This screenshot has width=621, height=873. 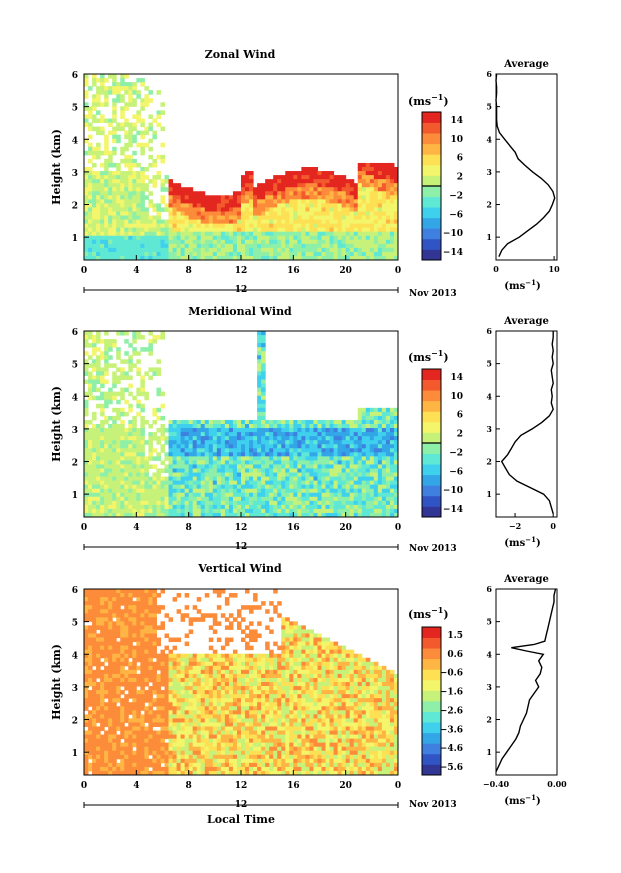 What do you see at coordinates (489, 396) in the screenshot?
I see `profile-y-tick-label: 4` at bounding box center [489, 396].